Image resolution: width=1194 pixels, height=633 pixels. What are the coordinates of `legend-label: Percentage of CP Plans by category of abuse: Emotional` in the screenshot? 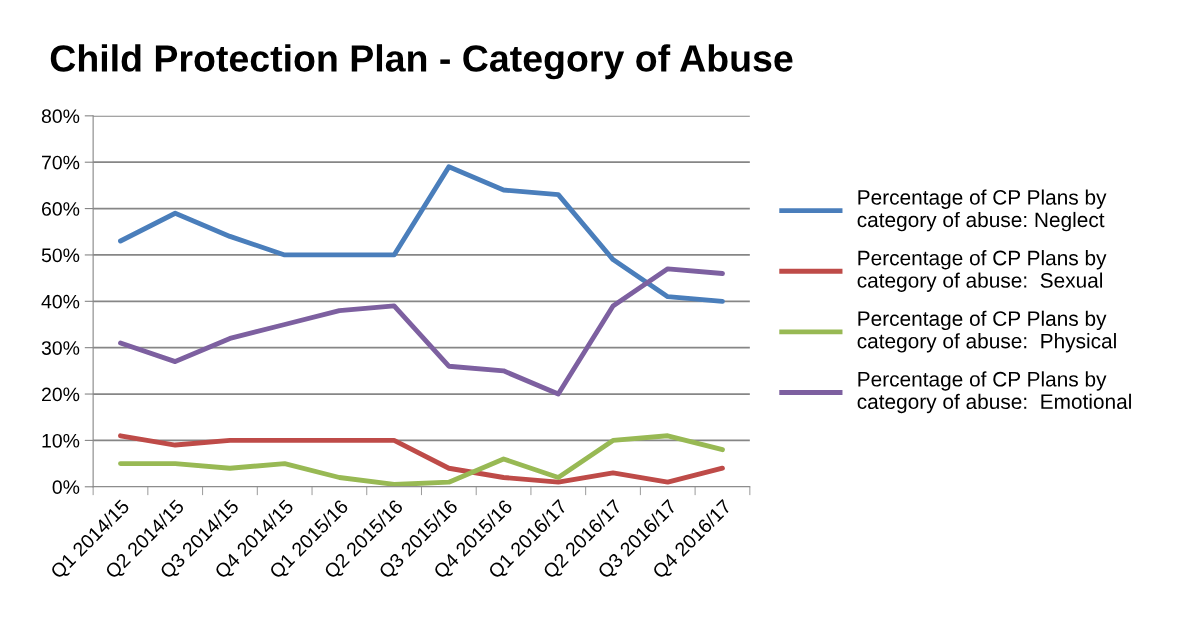 It's located at (994, 392).